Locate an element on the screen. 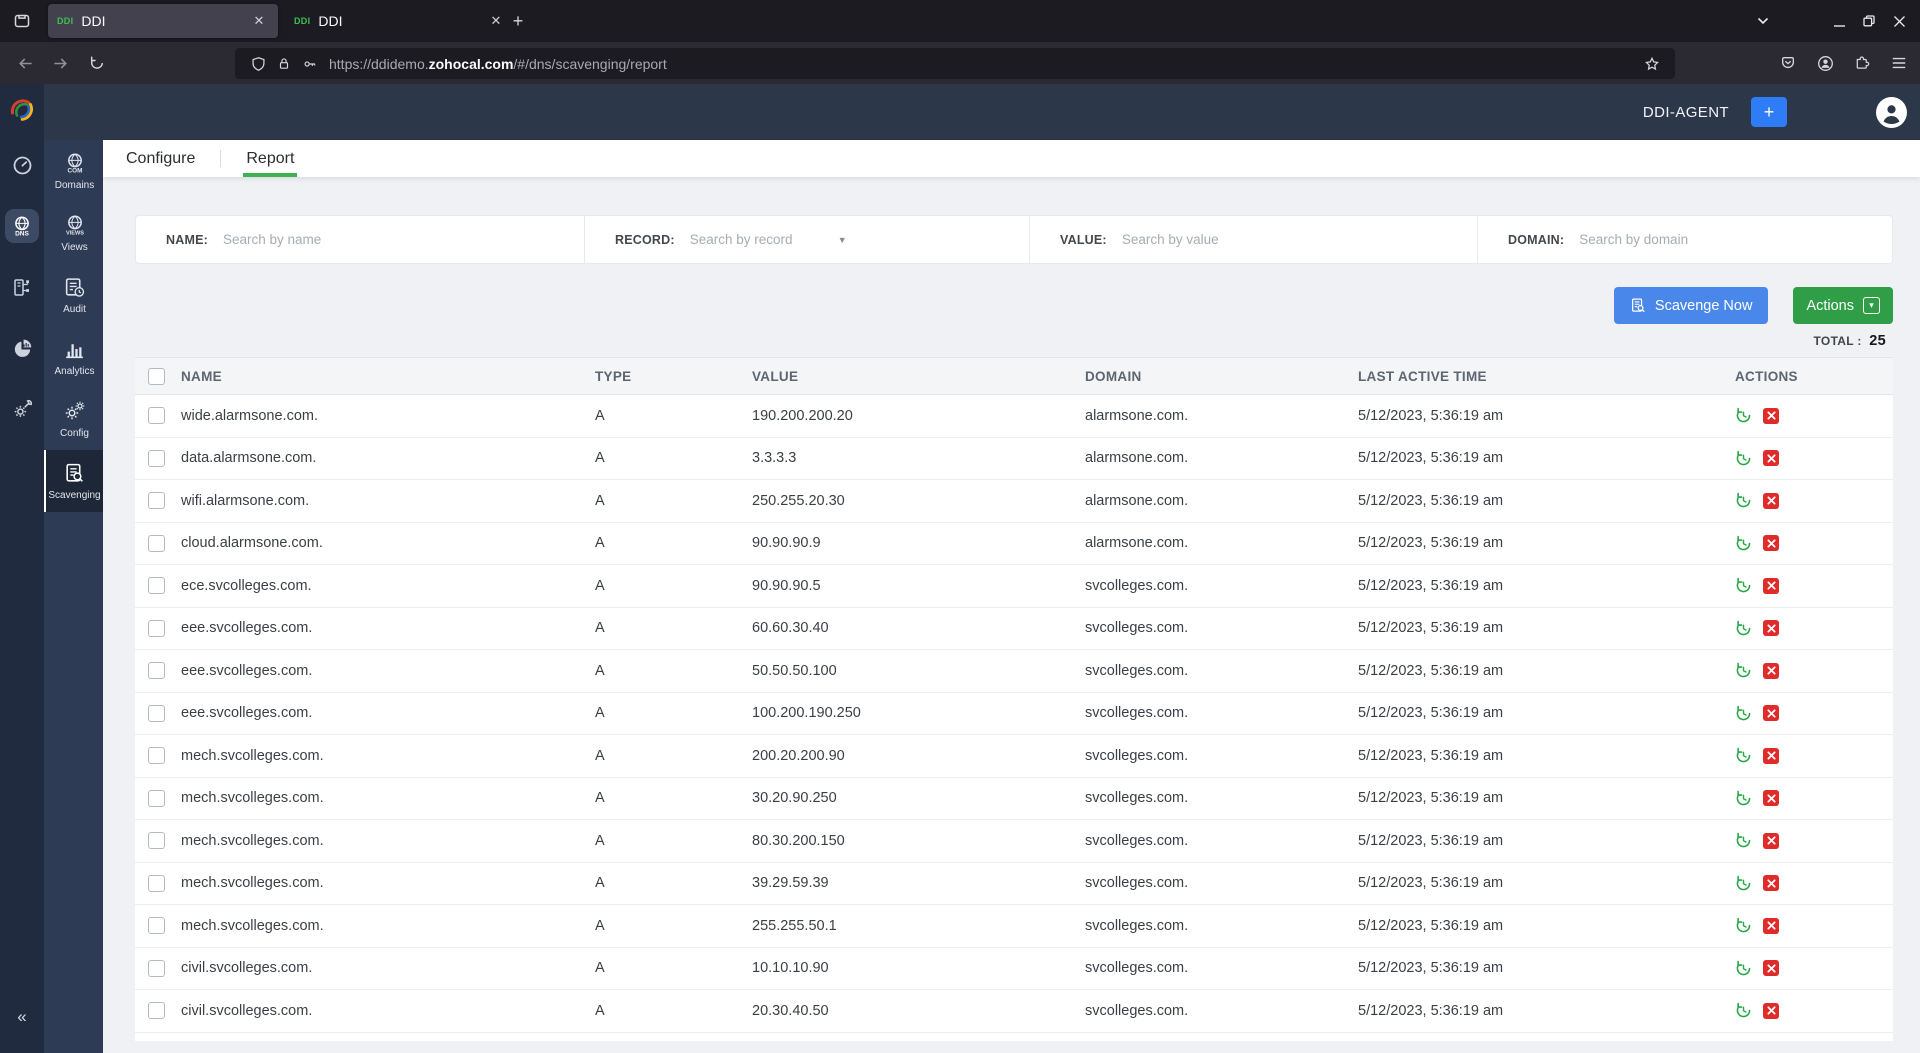 The width and height of the screenshot is (1920, 1053). scavenge-now-button: Scavenge Now is located at coordinates (1691, 305).